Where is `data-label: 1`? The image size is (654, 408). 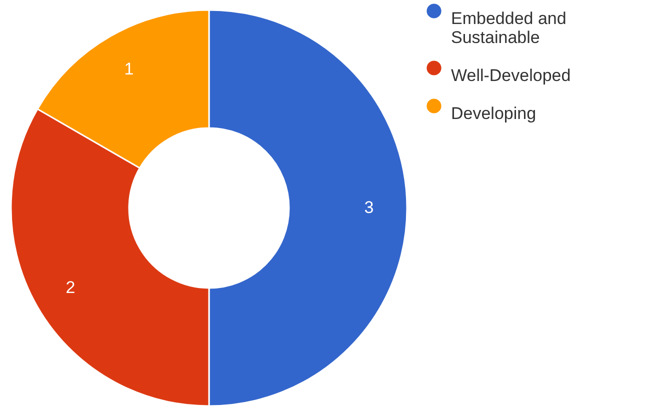
data-label: 1 is located at coordinates (129, 68).